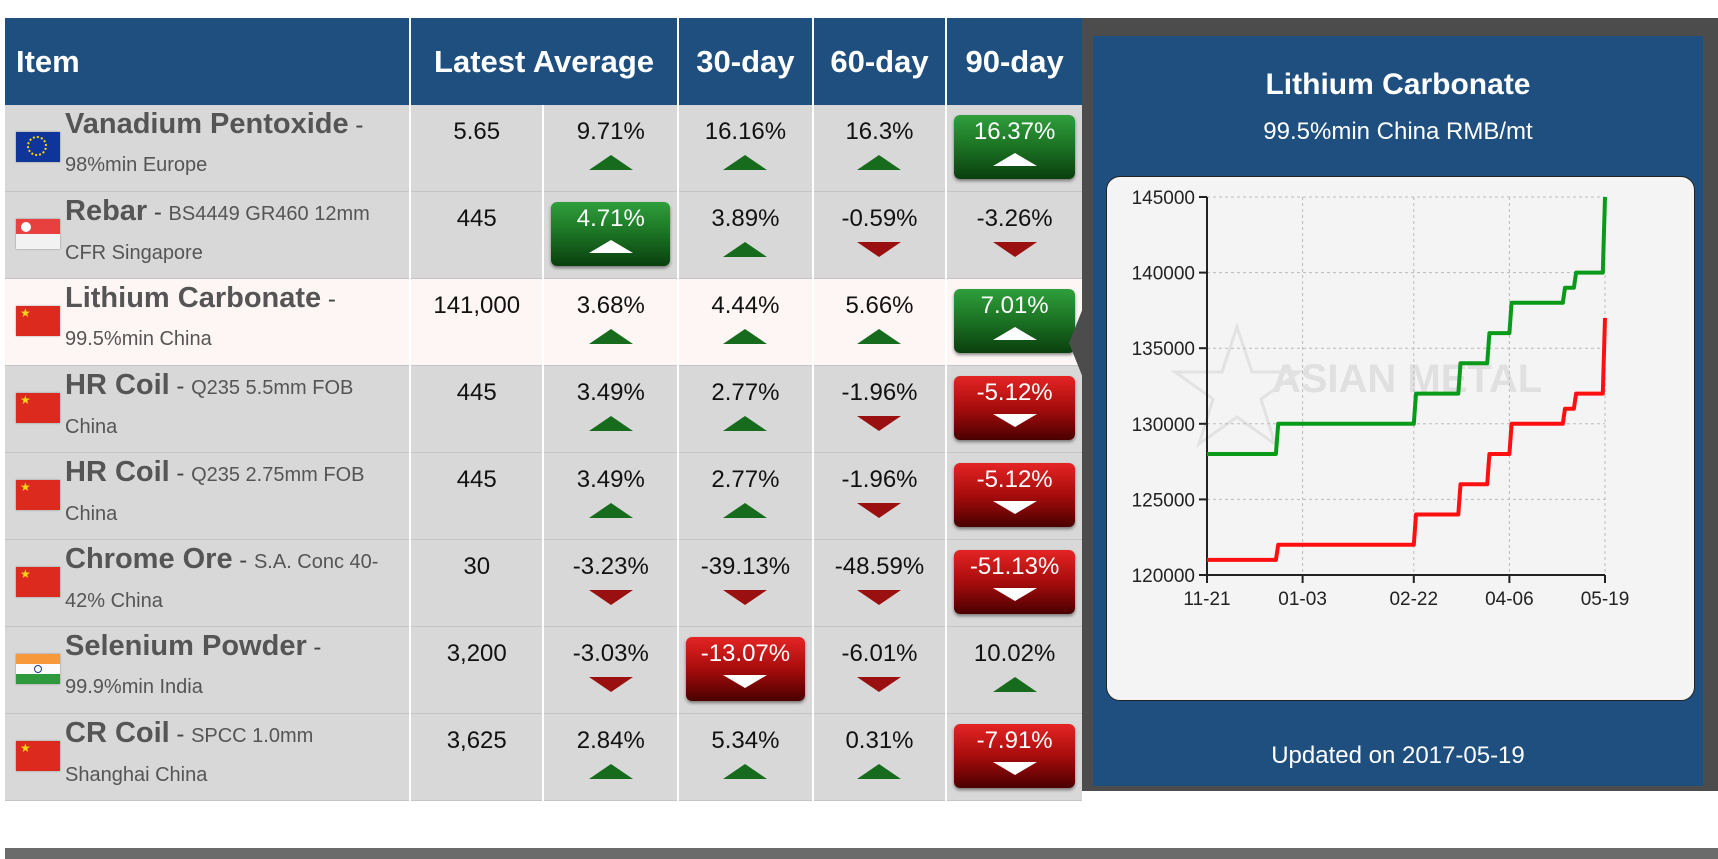 This screenshot has height=859, width=1718. I want to click on bottom-divider, so click(861, 853).